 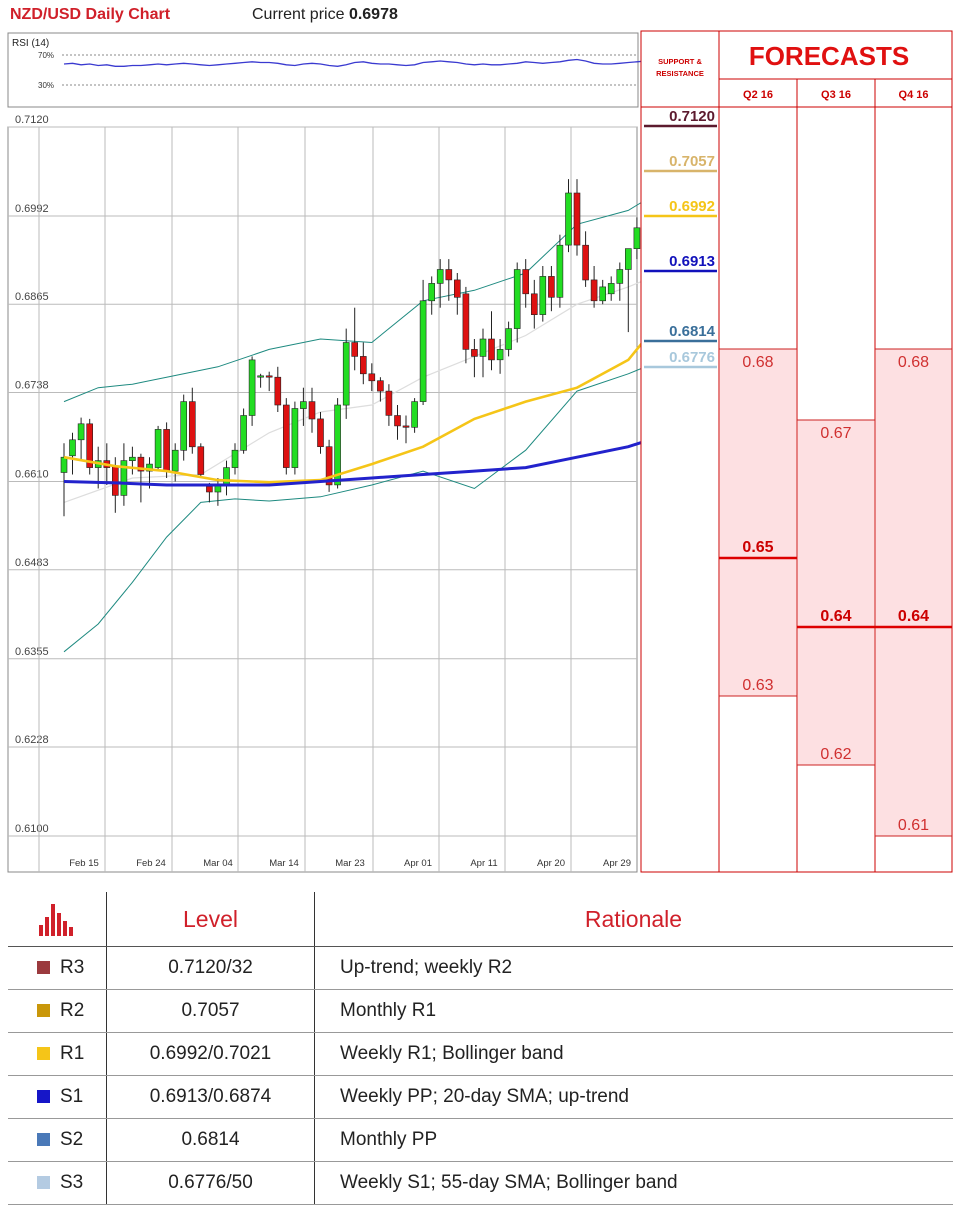 What do you see at coordinates (90, 14) in the screenshot?
I see `chart-title: NZD/USD Daily Chart` at bounding box center [90, 14].